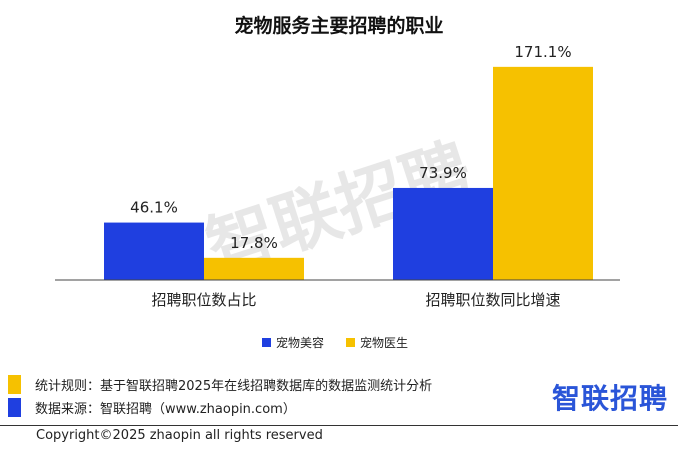  What do you see at coordinates (443, 173) in the screenshot?
I see `data-label: 73.9%` at bounding box center [443, 173].